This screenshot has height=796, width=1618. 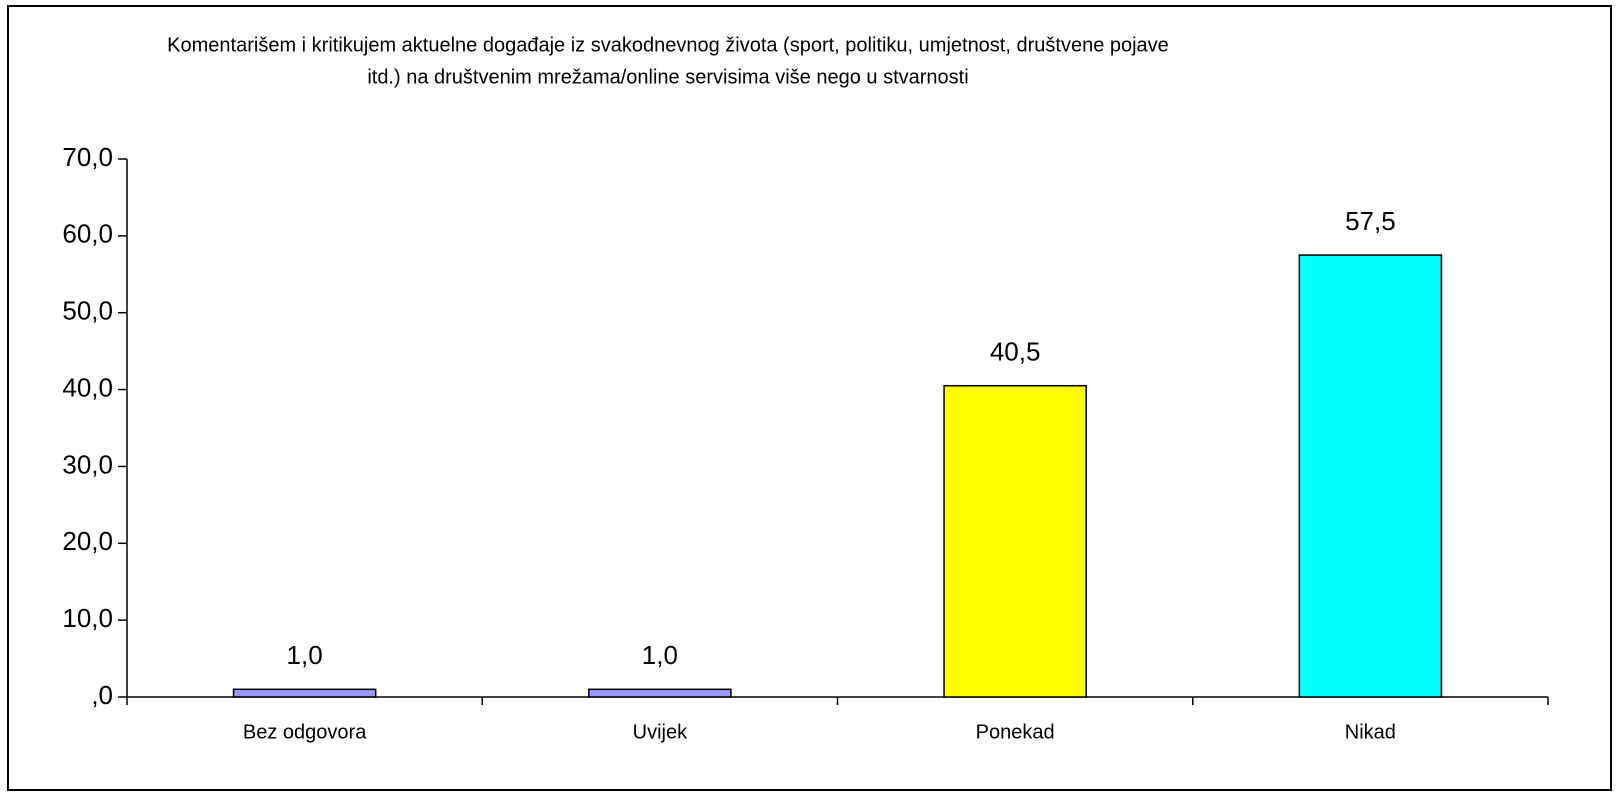 What do you see at coordinates (87, 157) in the screenshot?
I see `y-tick-label: 70,0` at bounding box center [87, 157].